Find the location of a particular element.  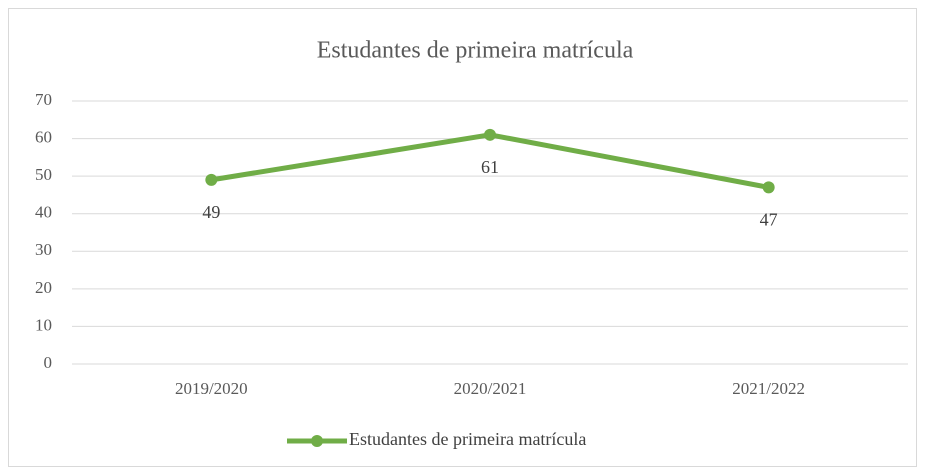

x-tick-label: 2020/2021 is located at coordinates (490, 388).